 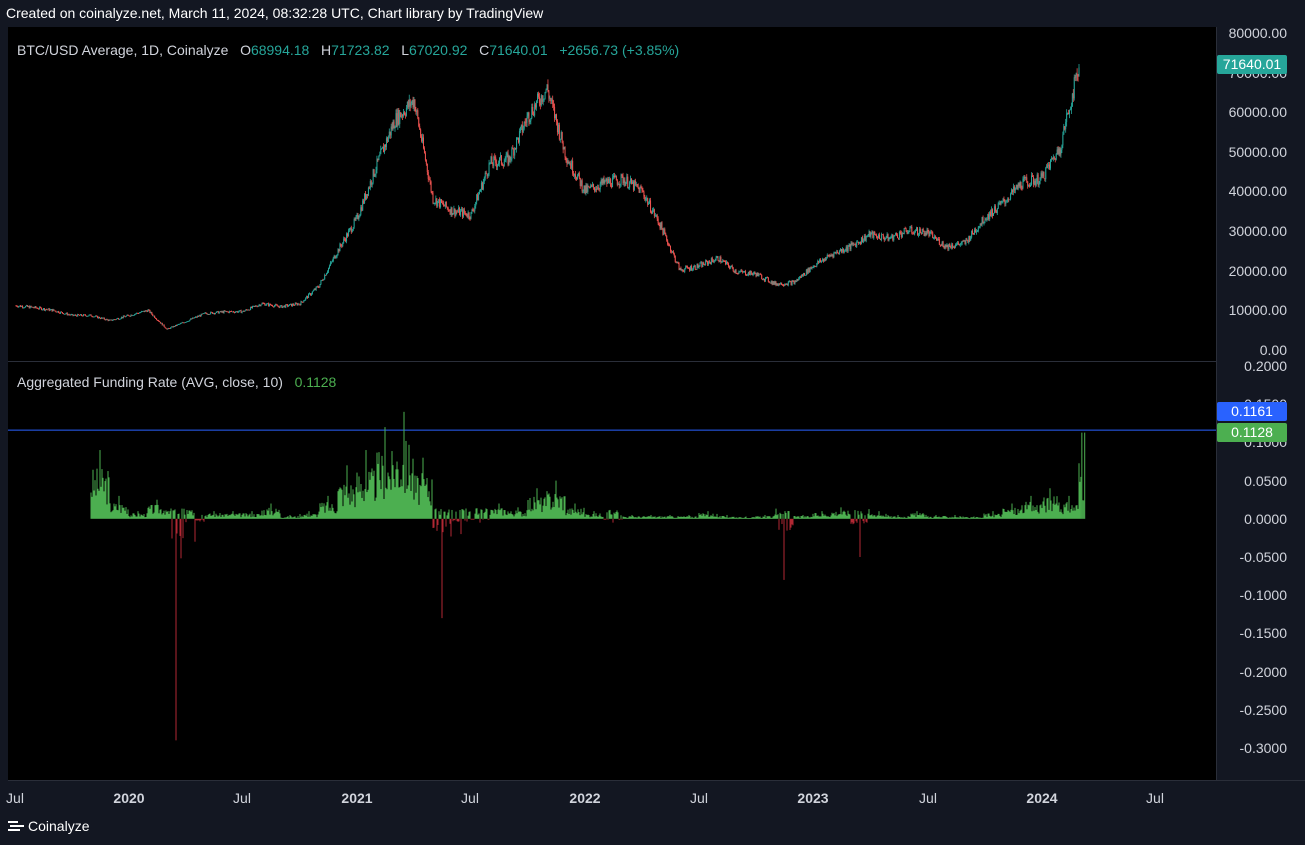 I want to click on brand-logo: Coinalyze, so click(x=48, y=826).